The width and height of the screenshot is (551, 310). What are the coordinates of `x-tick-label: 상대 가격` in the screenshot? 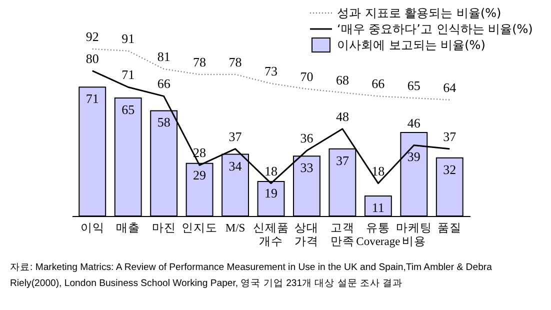 It's located at (306, 235).